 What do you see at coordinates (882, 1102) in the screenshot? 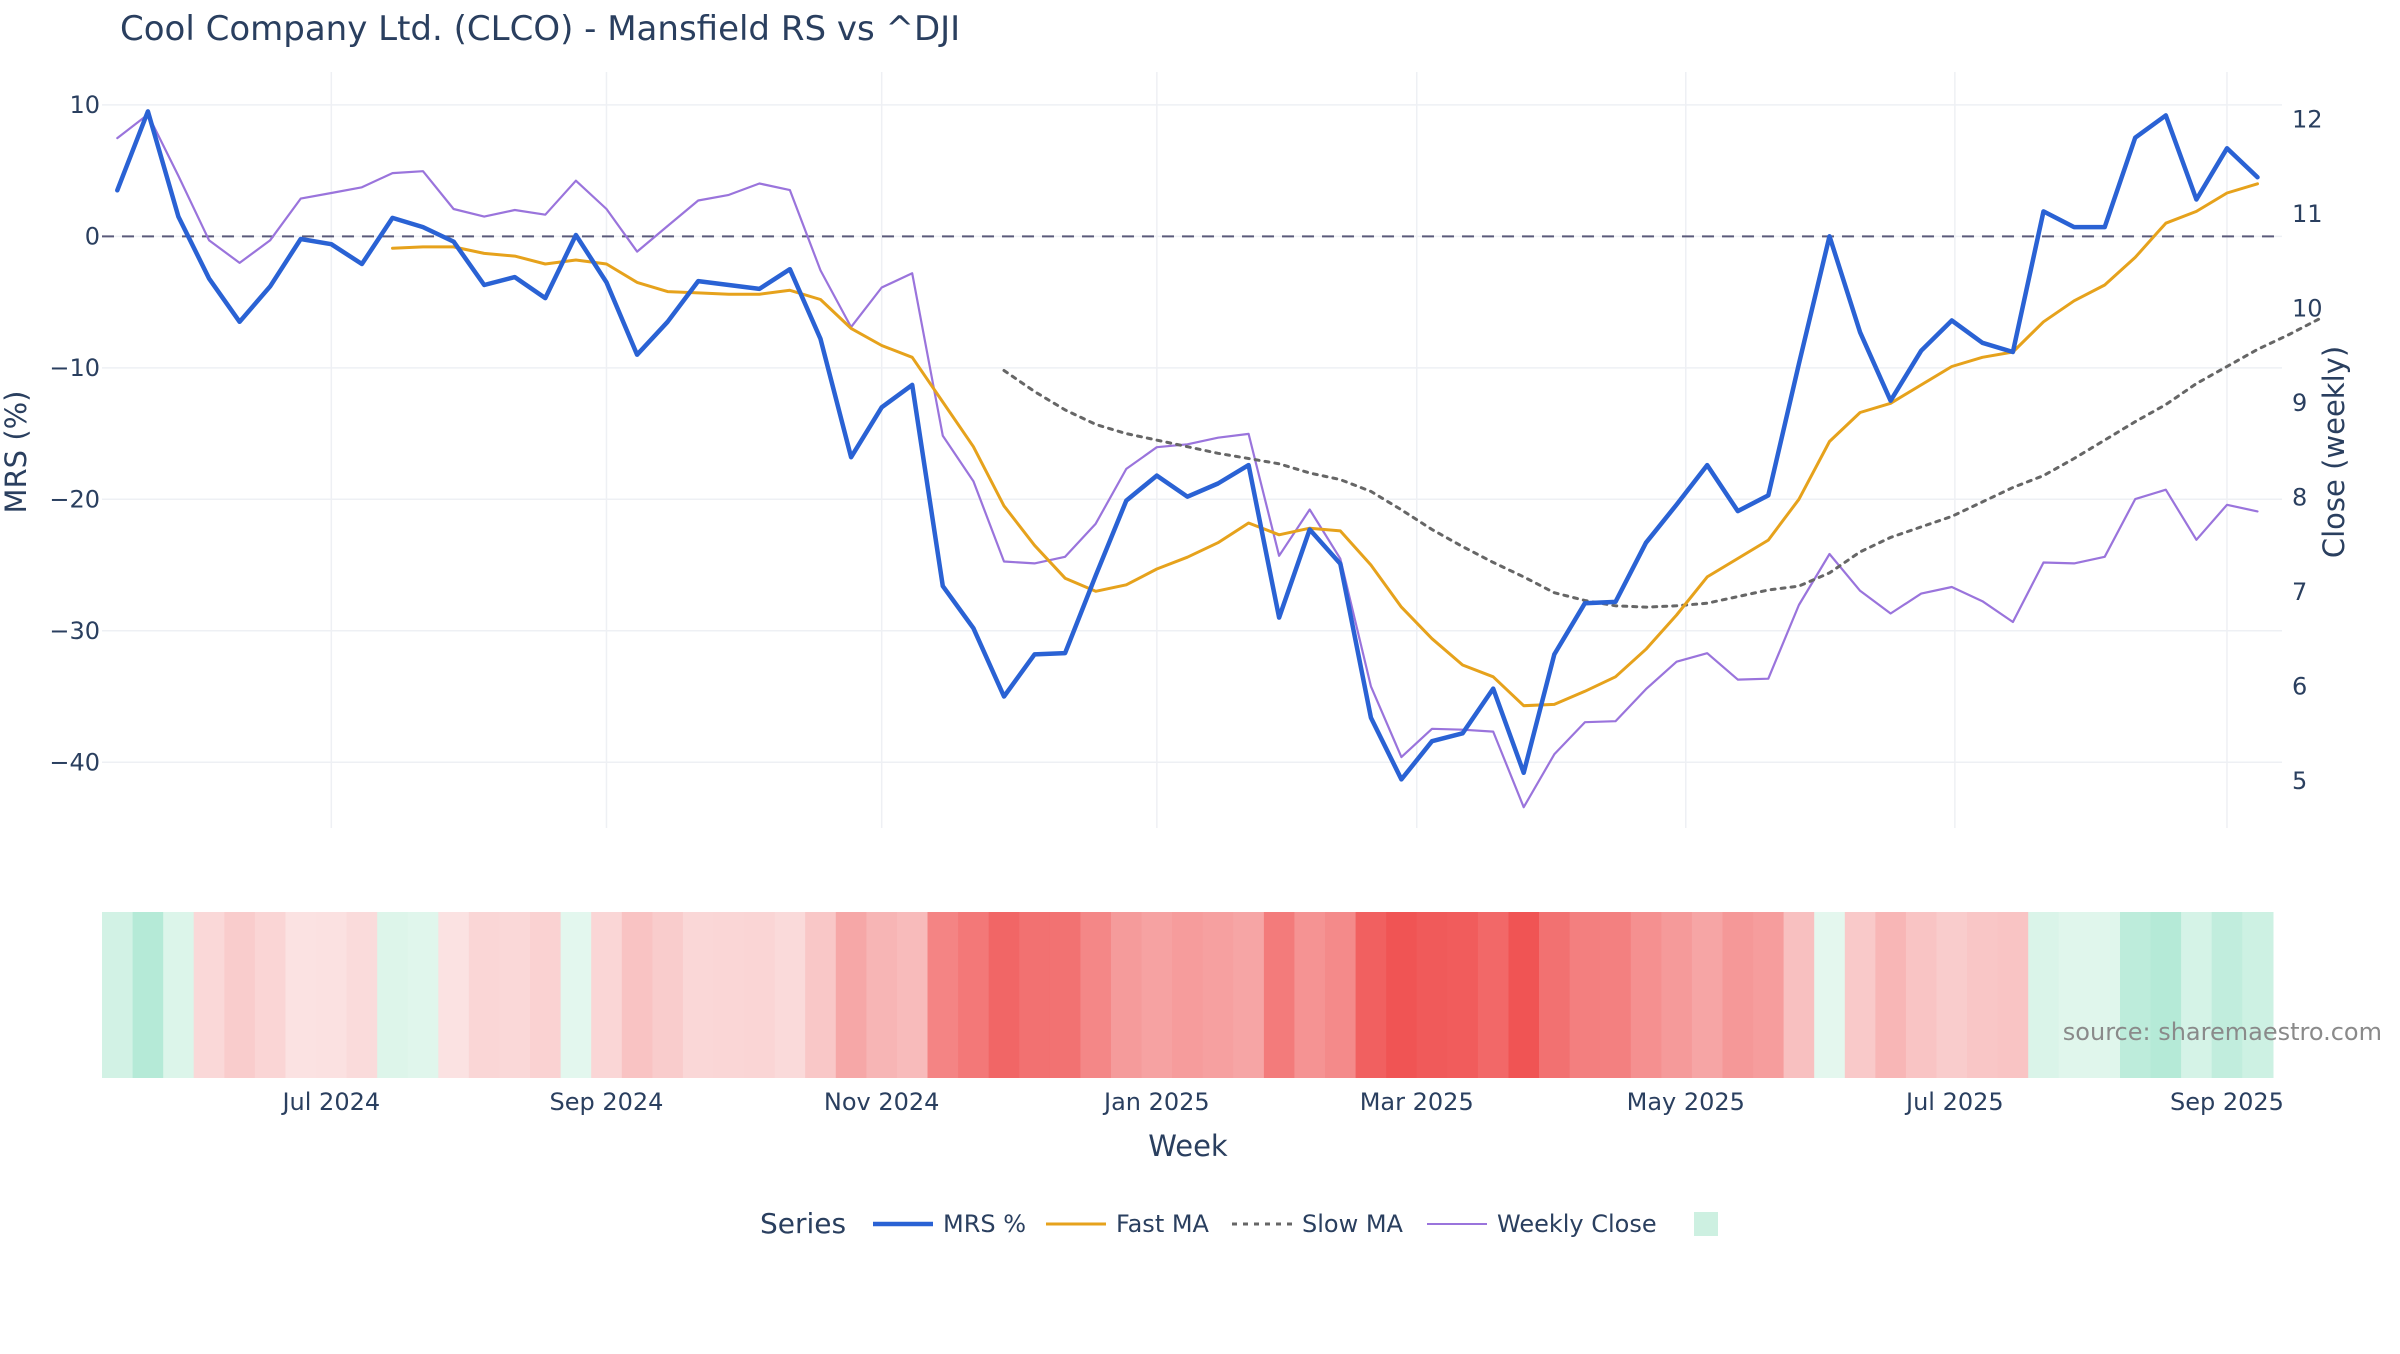
I see `x-tick-label: Nov 2024` at bounding box center [882, 1102].